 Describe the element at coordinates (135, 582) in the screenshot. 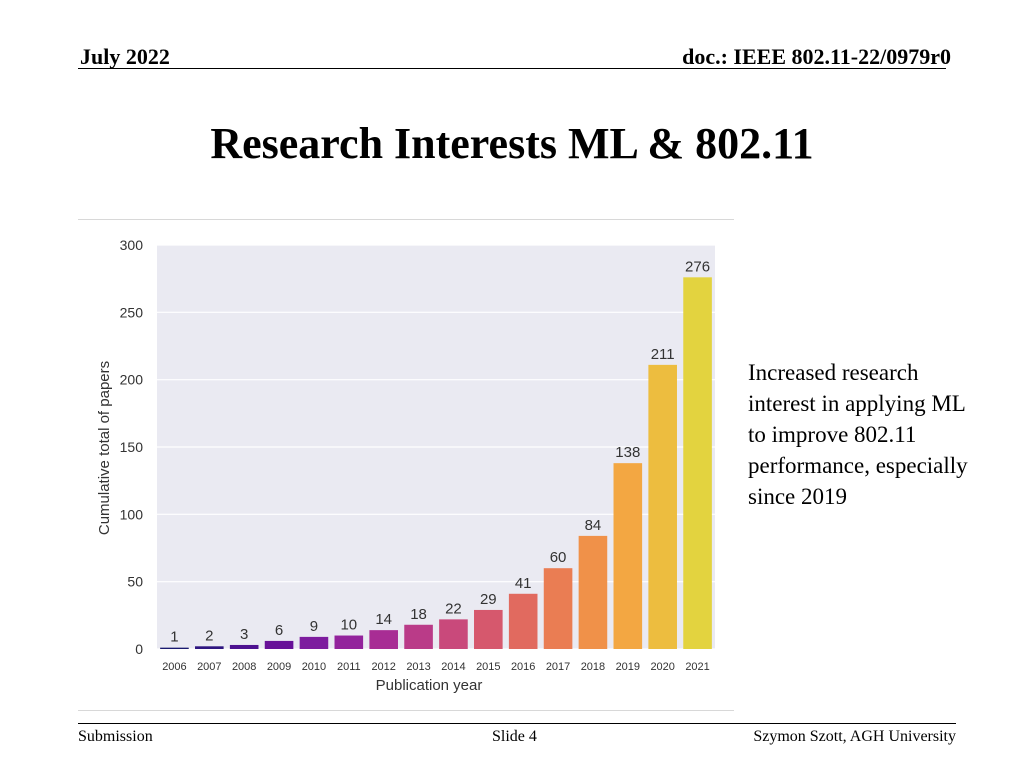

I see `y-tick-label: 50` at that location.